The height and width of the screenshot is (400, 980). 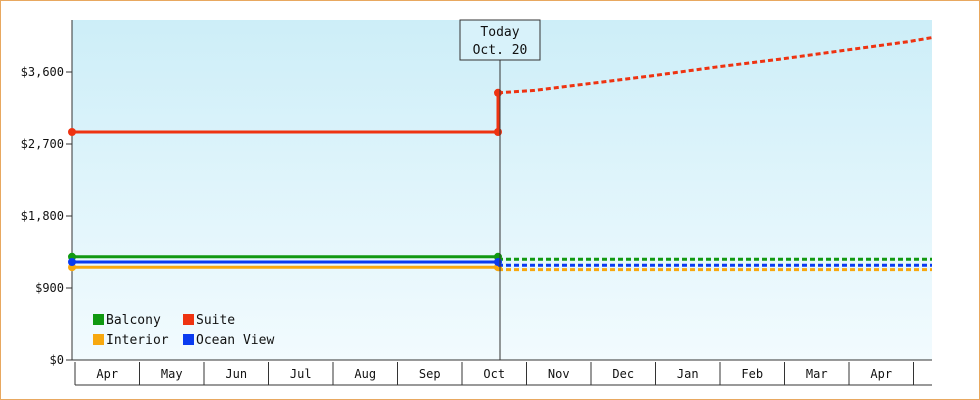 What do you see at coordinates (42, 216) in the screenshot?
I see `y-tick-label: $1,800` at bounding box center [42, 216].